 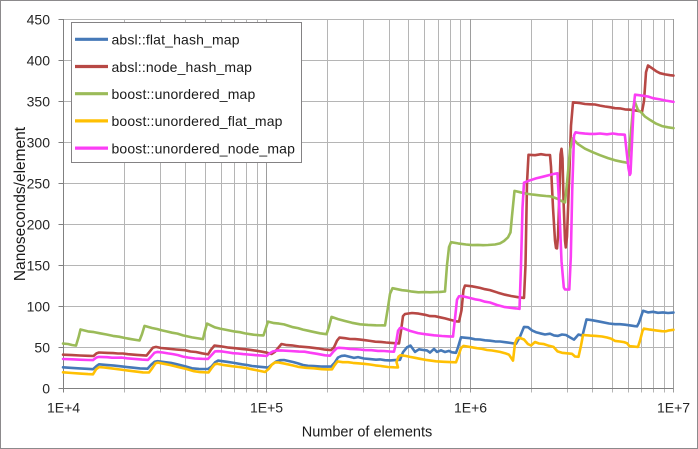 I want to click on svg-text: 0, so click(x=46, y=388).